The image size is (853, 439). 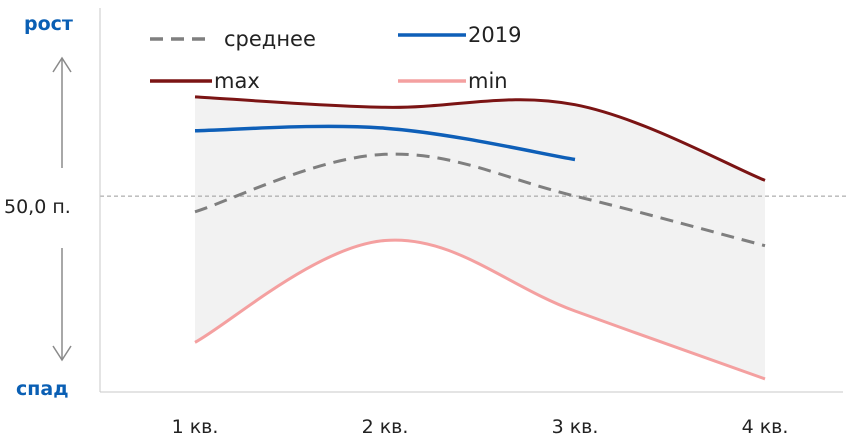 What do you see at coordinates (195, 427) in the screenshot?
I see `x-tick-label: 1 кв.` at bounding box center [195, 427].